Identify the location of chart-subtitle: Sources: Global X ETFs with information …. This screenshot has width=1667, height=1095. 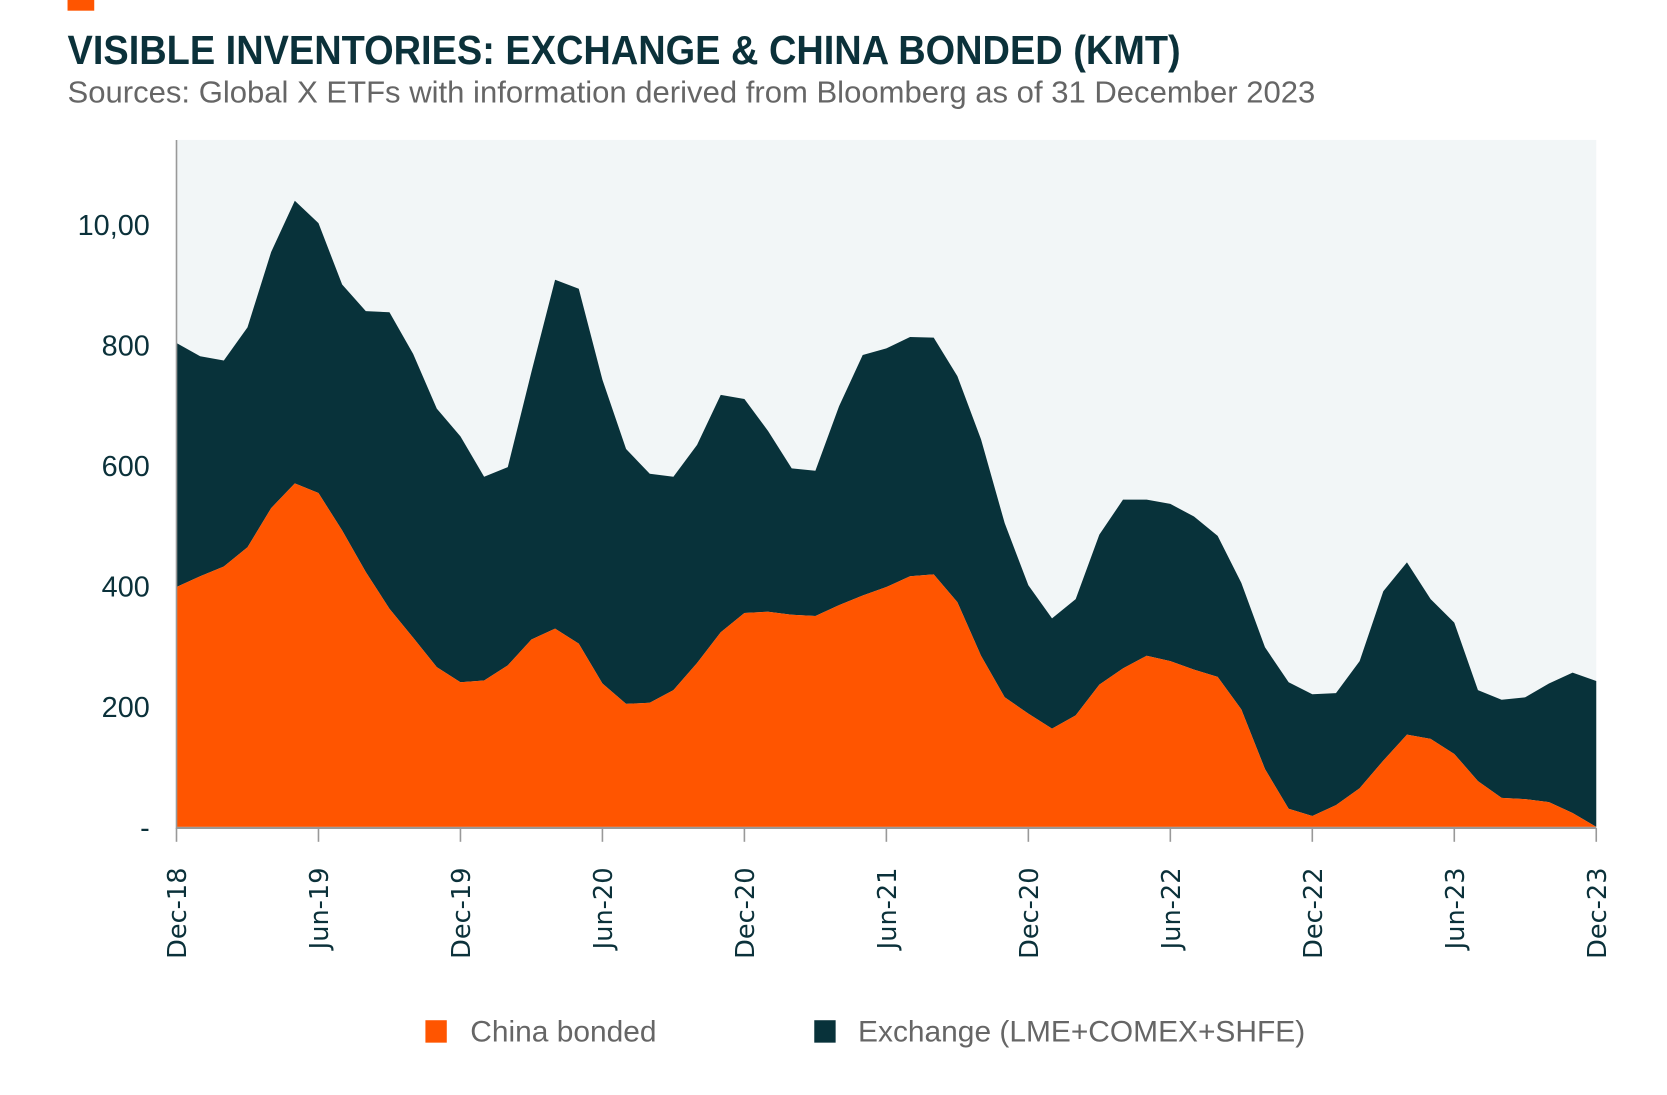
(692, 92).